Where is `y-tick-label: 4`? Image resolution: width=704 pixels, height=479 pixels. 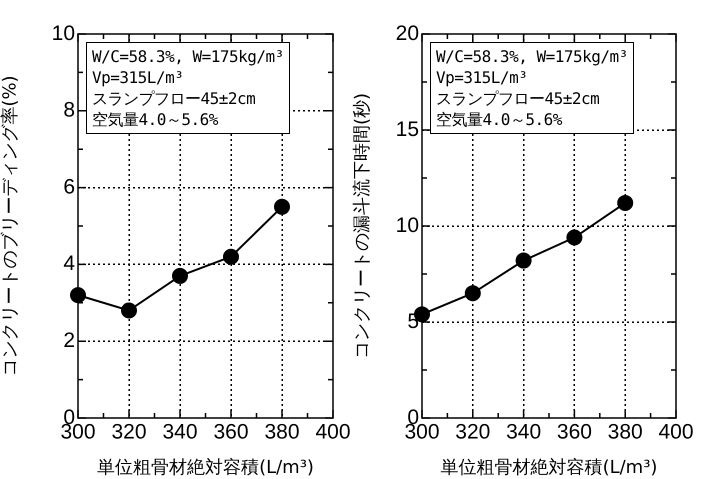 y-tick-label: 4 is located at coordinates (69, 264).